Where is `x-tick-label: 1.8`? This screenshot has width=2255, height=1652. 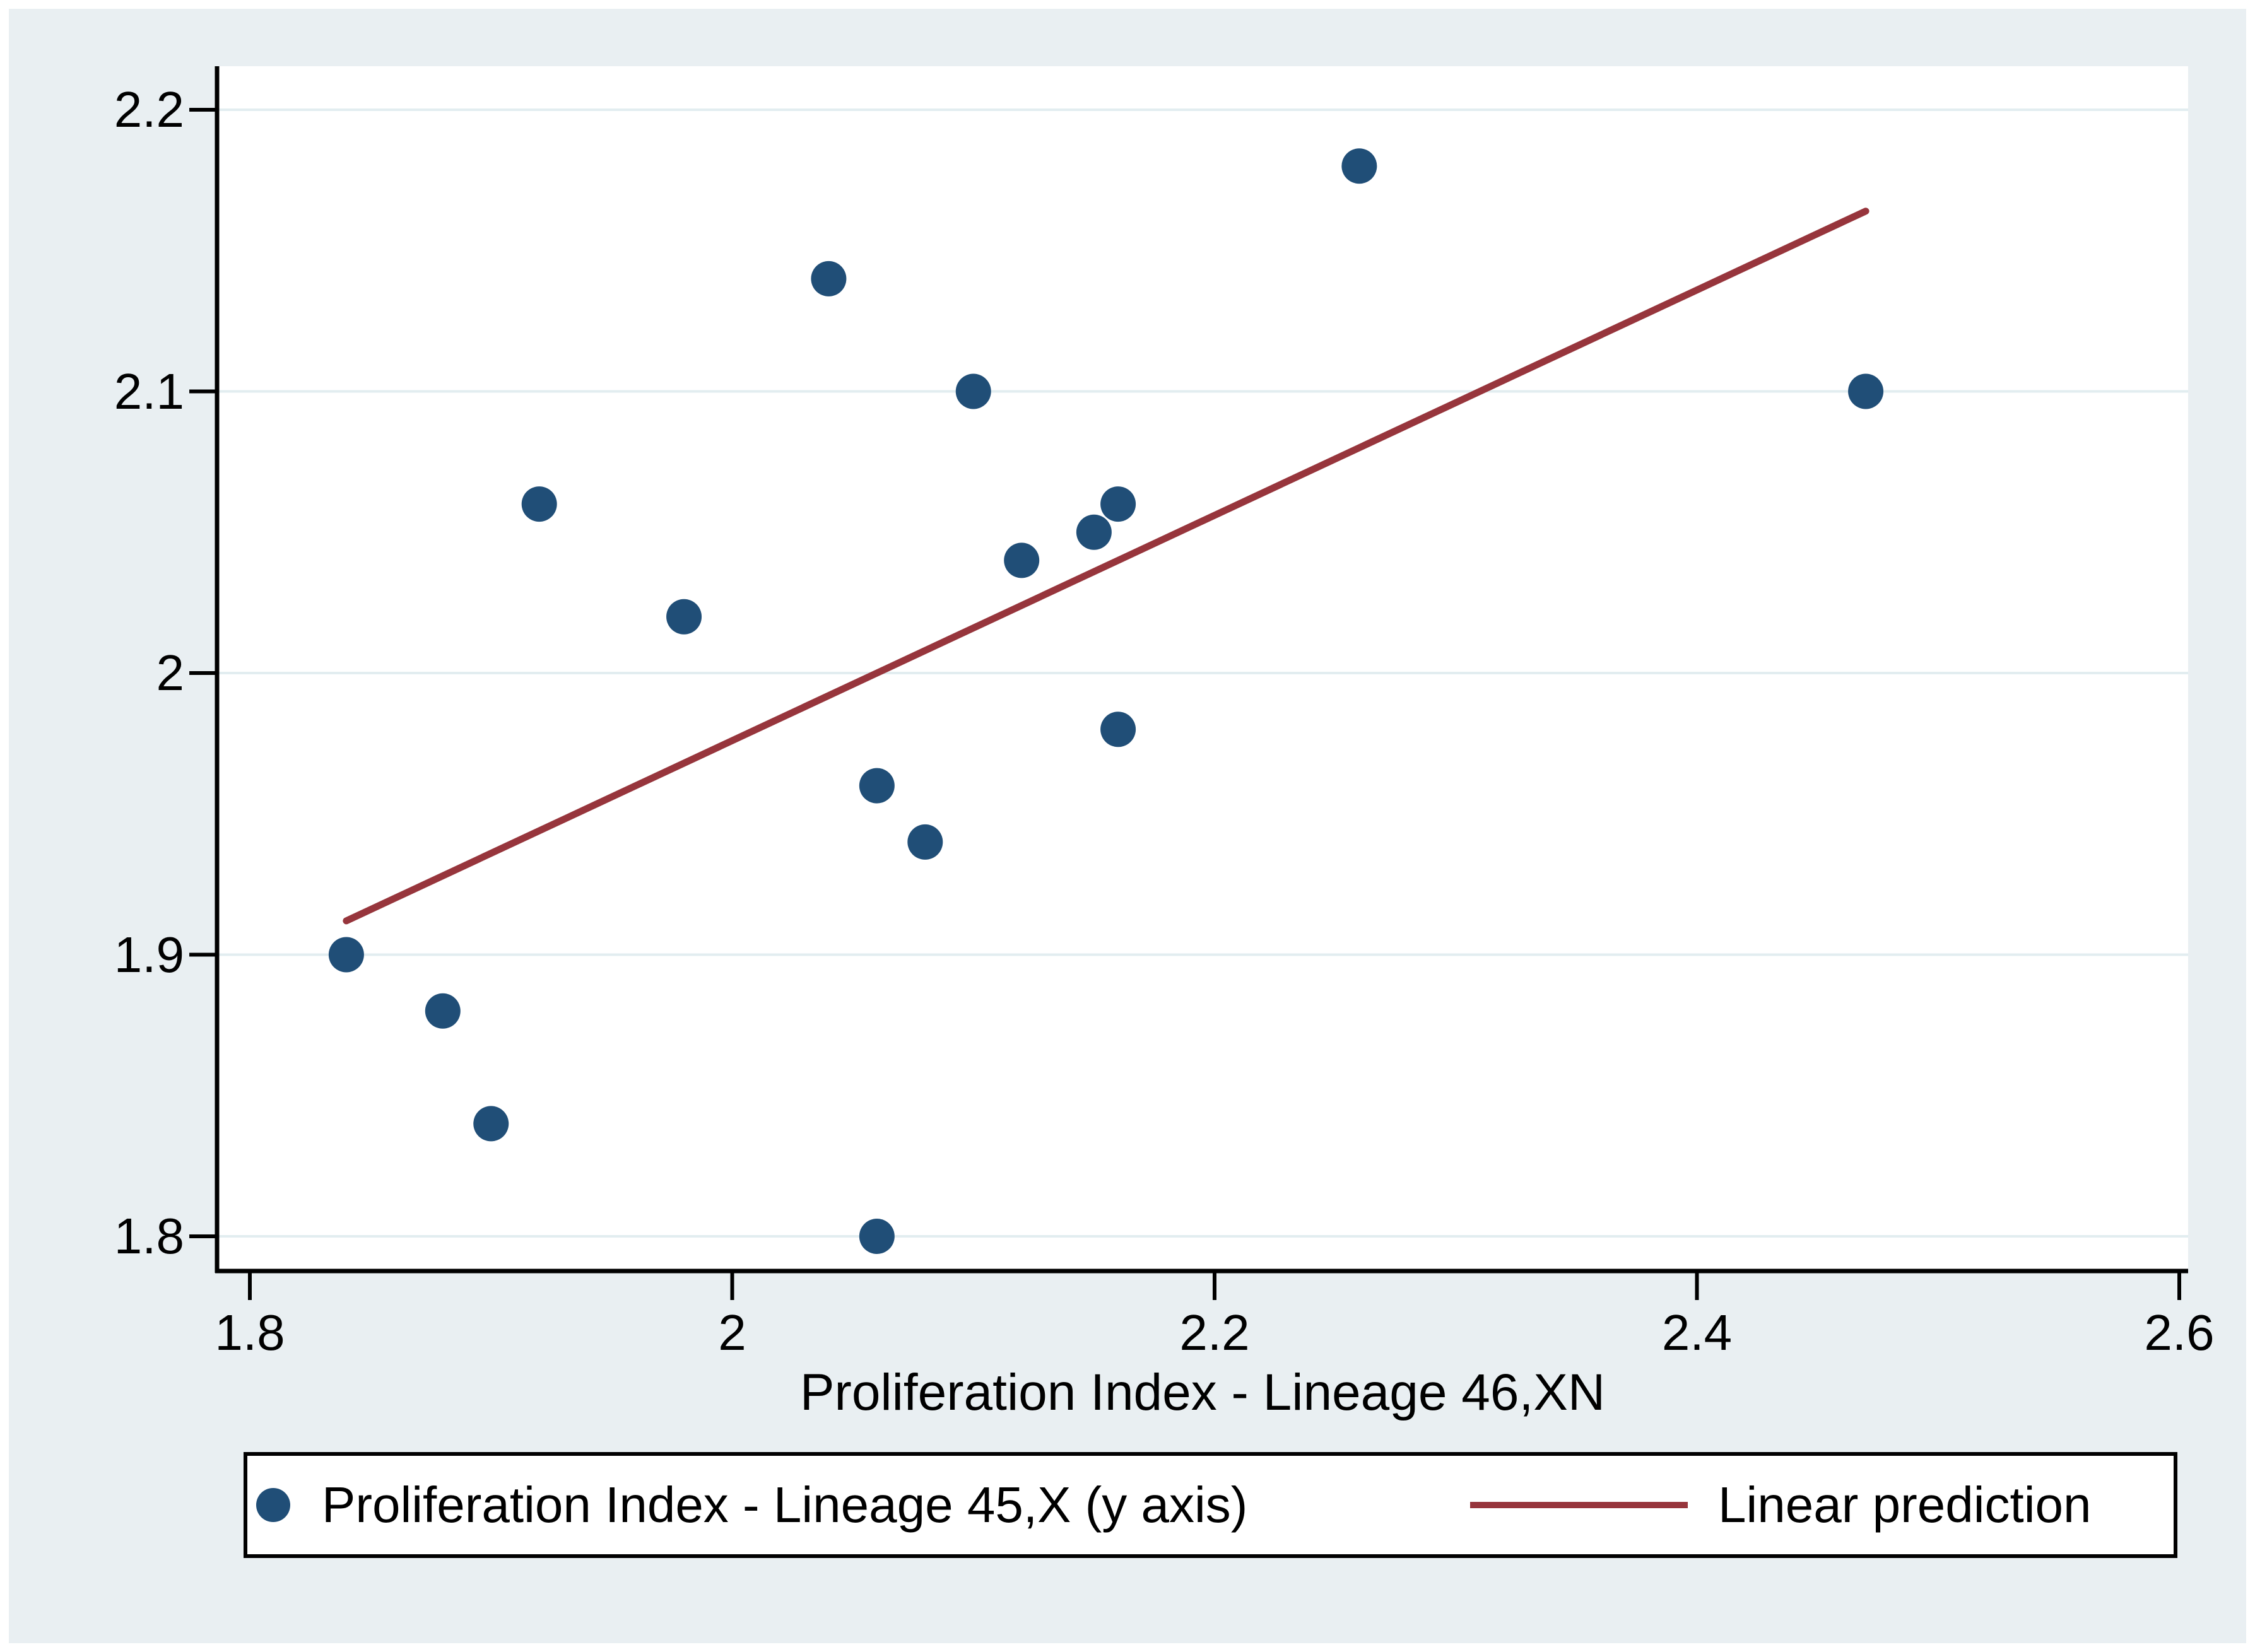
x-tick-label: 1.8 is located at coordinates (250, 1333).